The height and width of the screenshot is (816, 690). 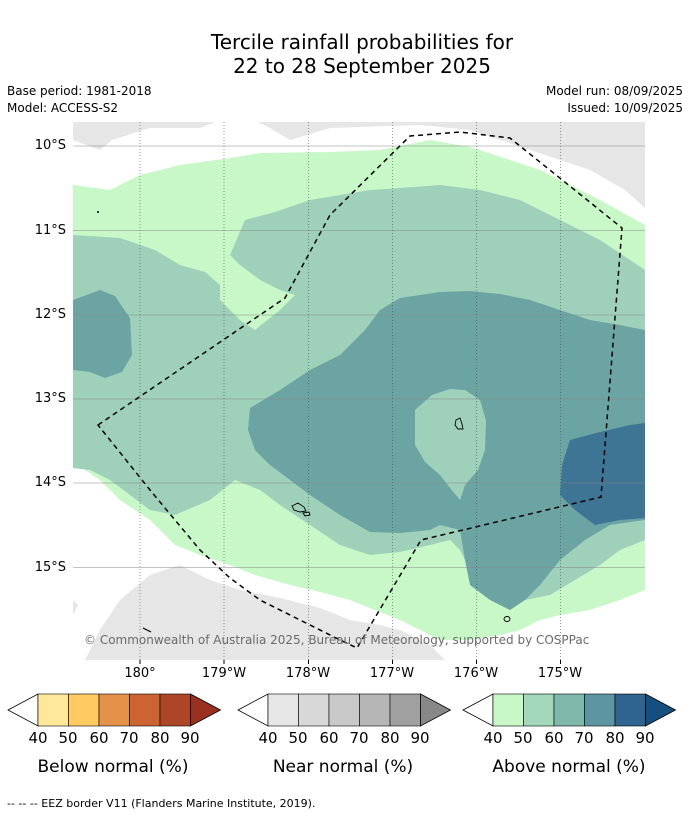 I want to click on cb-above-tick: 40, so click(x=493, y=738).